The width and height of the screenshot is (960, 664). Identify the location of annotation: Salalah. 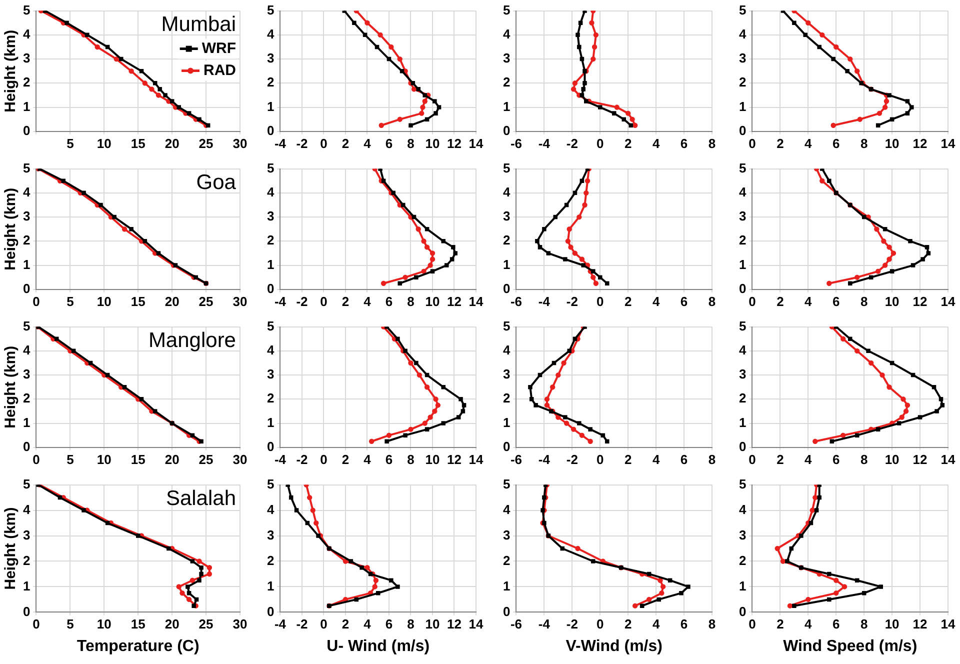
(201, 498).